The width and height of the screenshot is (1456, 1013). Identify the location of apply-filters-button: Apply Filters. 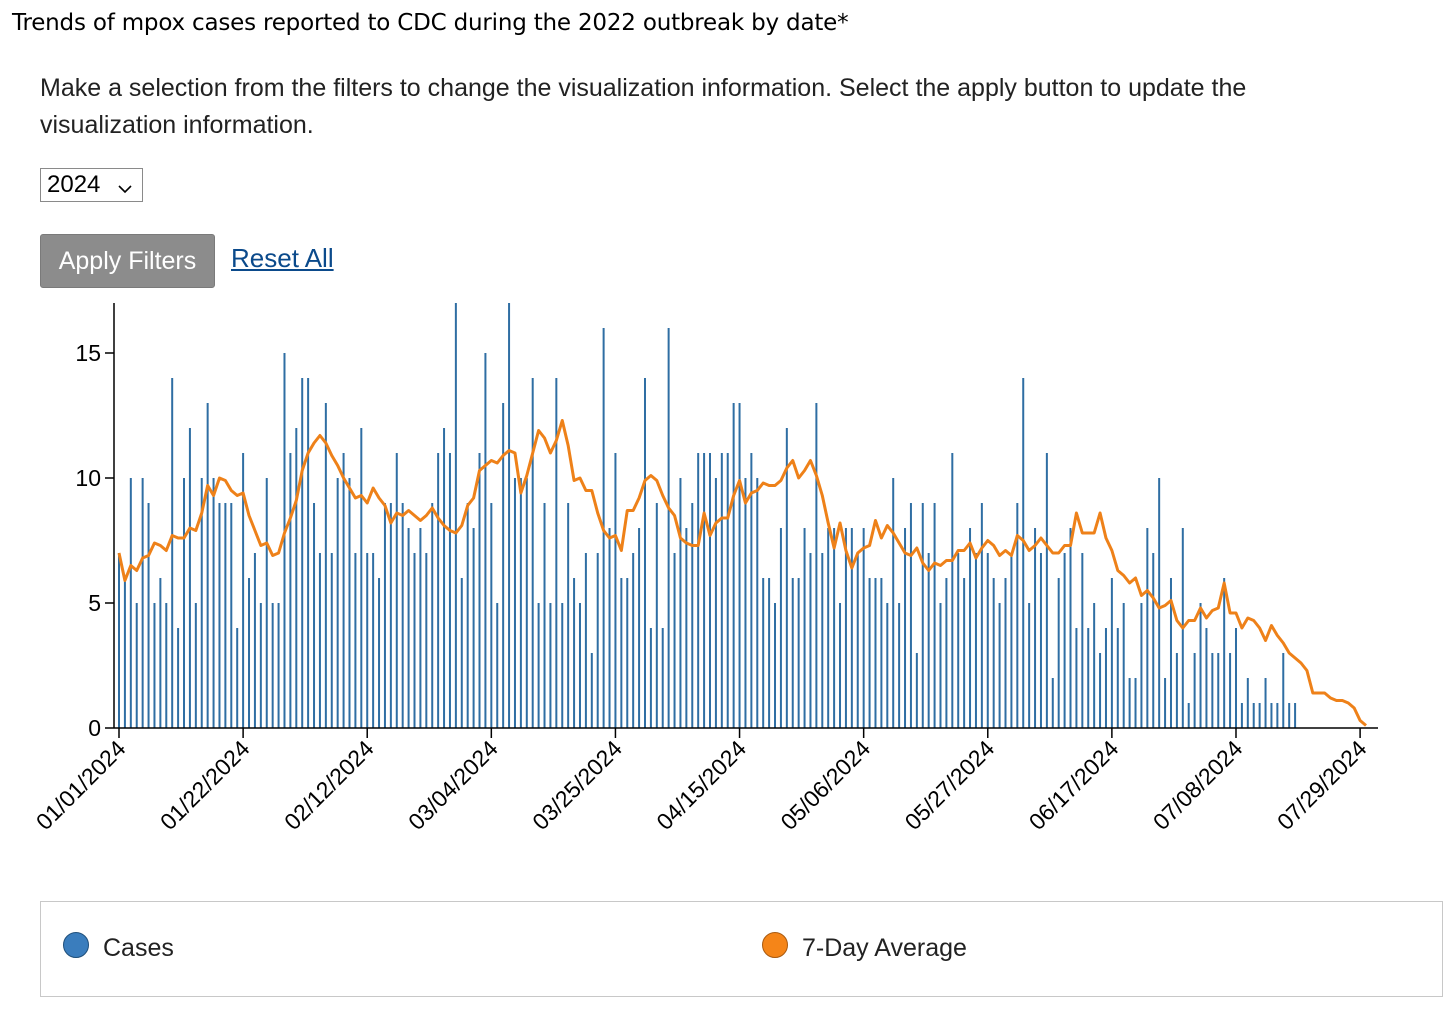
(127, 261).